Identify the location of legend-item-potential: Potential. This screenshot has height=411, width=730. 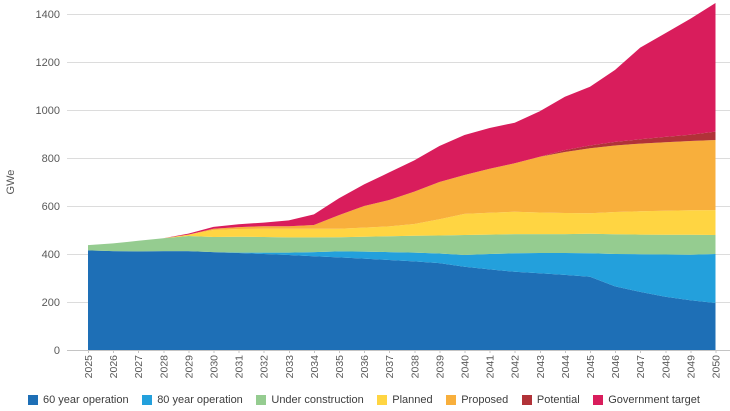
(550, 399).